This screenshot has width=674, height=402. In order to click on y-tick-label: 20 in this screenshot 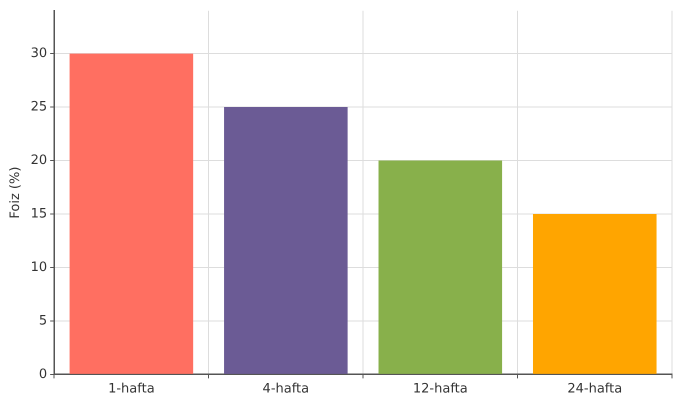, I will do `click(39, 160)`.